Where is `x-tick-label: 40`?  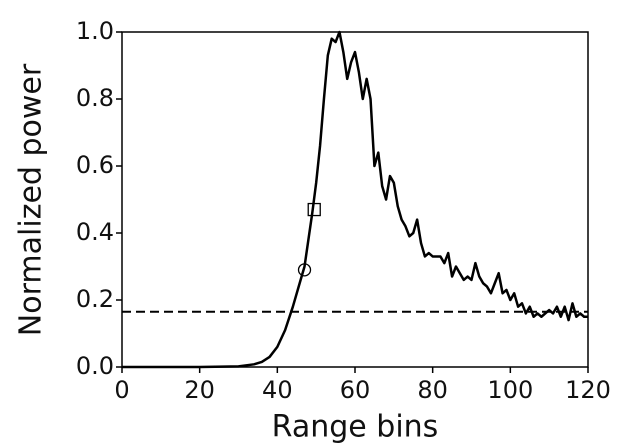 x-tick-label: 40 is located at coordinates (277, 390).